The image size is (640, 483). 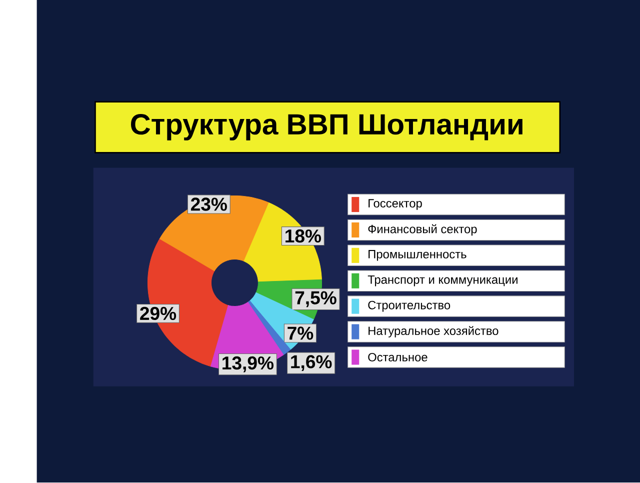 I want to click on legend-label: Остальное, so click(x=398, y=357).